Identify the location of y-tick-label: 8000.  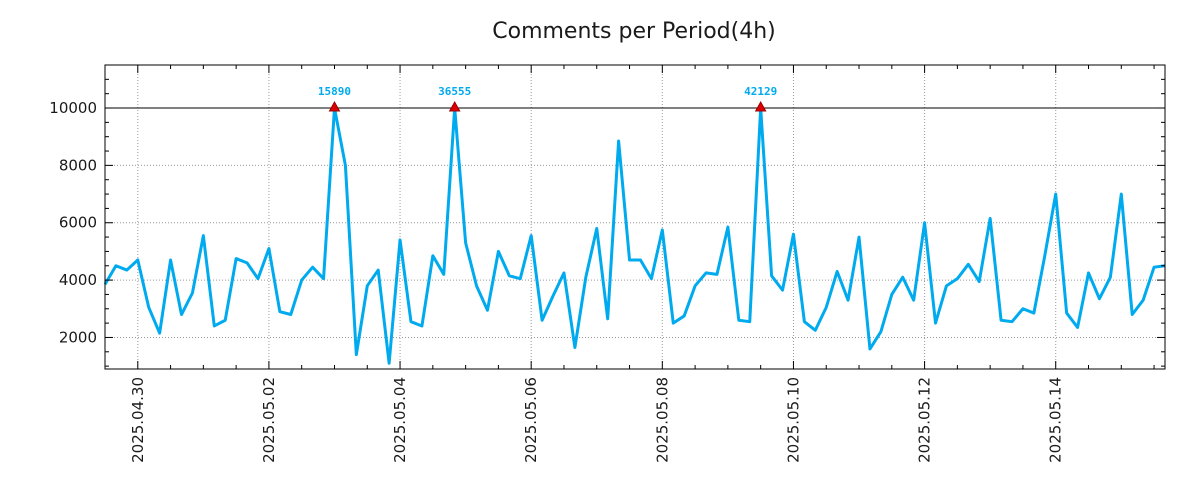
(78, 165).